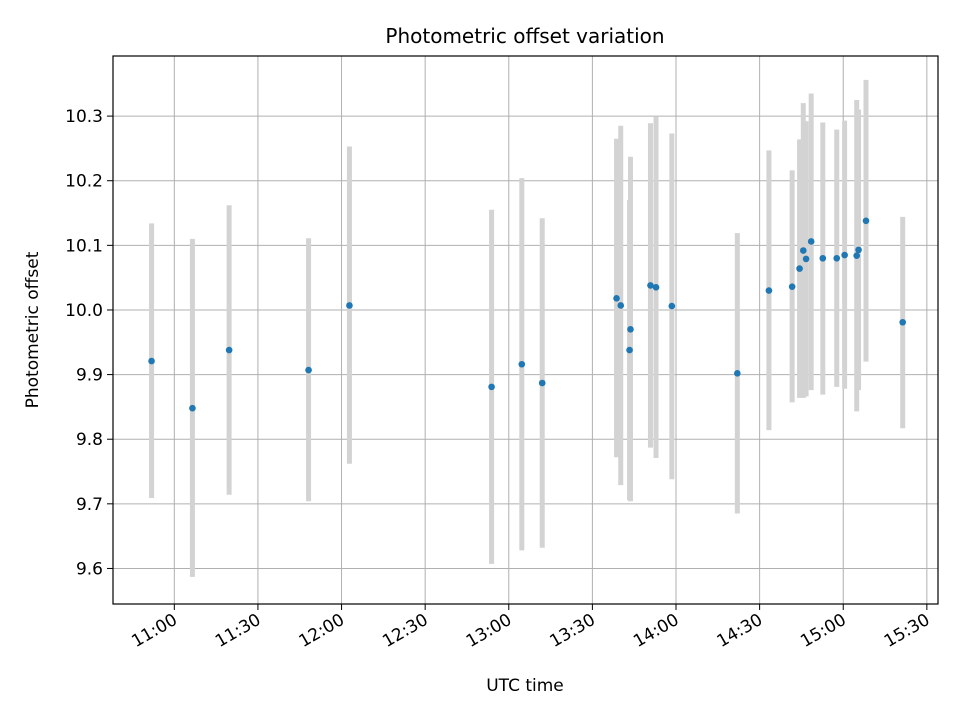 The width and height of the screenshot is (960, 720). Describe the element at coordinates (322, 631) in the screenshot. I see `x-tick-label: 12:00` at that location.